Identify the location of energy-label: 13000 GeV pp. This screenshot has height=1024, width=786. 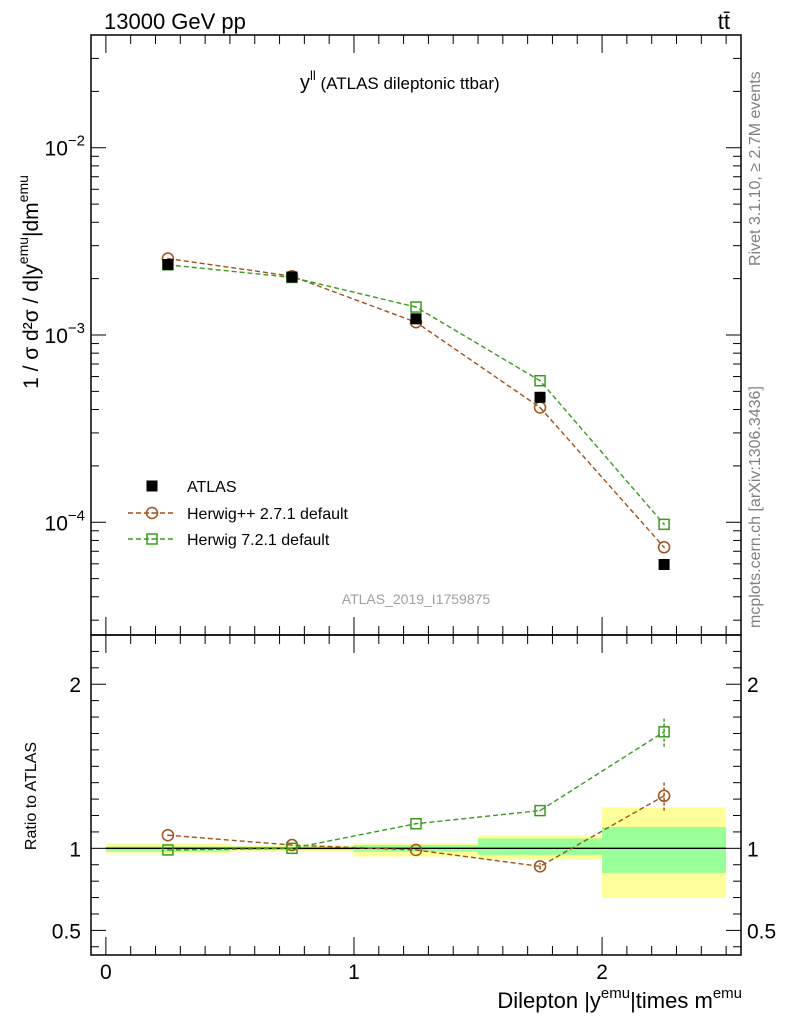
(175, 21).